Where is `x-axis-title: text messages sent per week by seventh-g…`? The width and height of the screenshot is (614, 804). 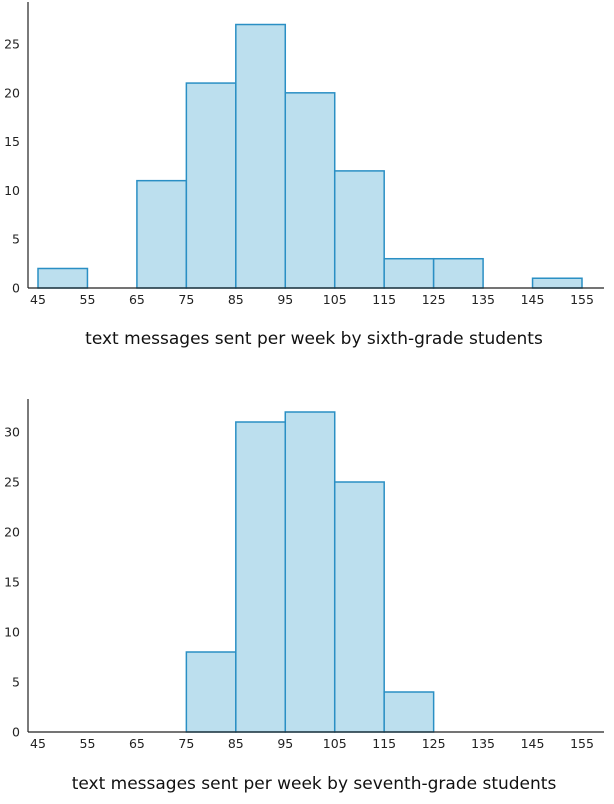 x-axis-title: text messages sent per week by seventh-g… is located at coordinates (314, 784).